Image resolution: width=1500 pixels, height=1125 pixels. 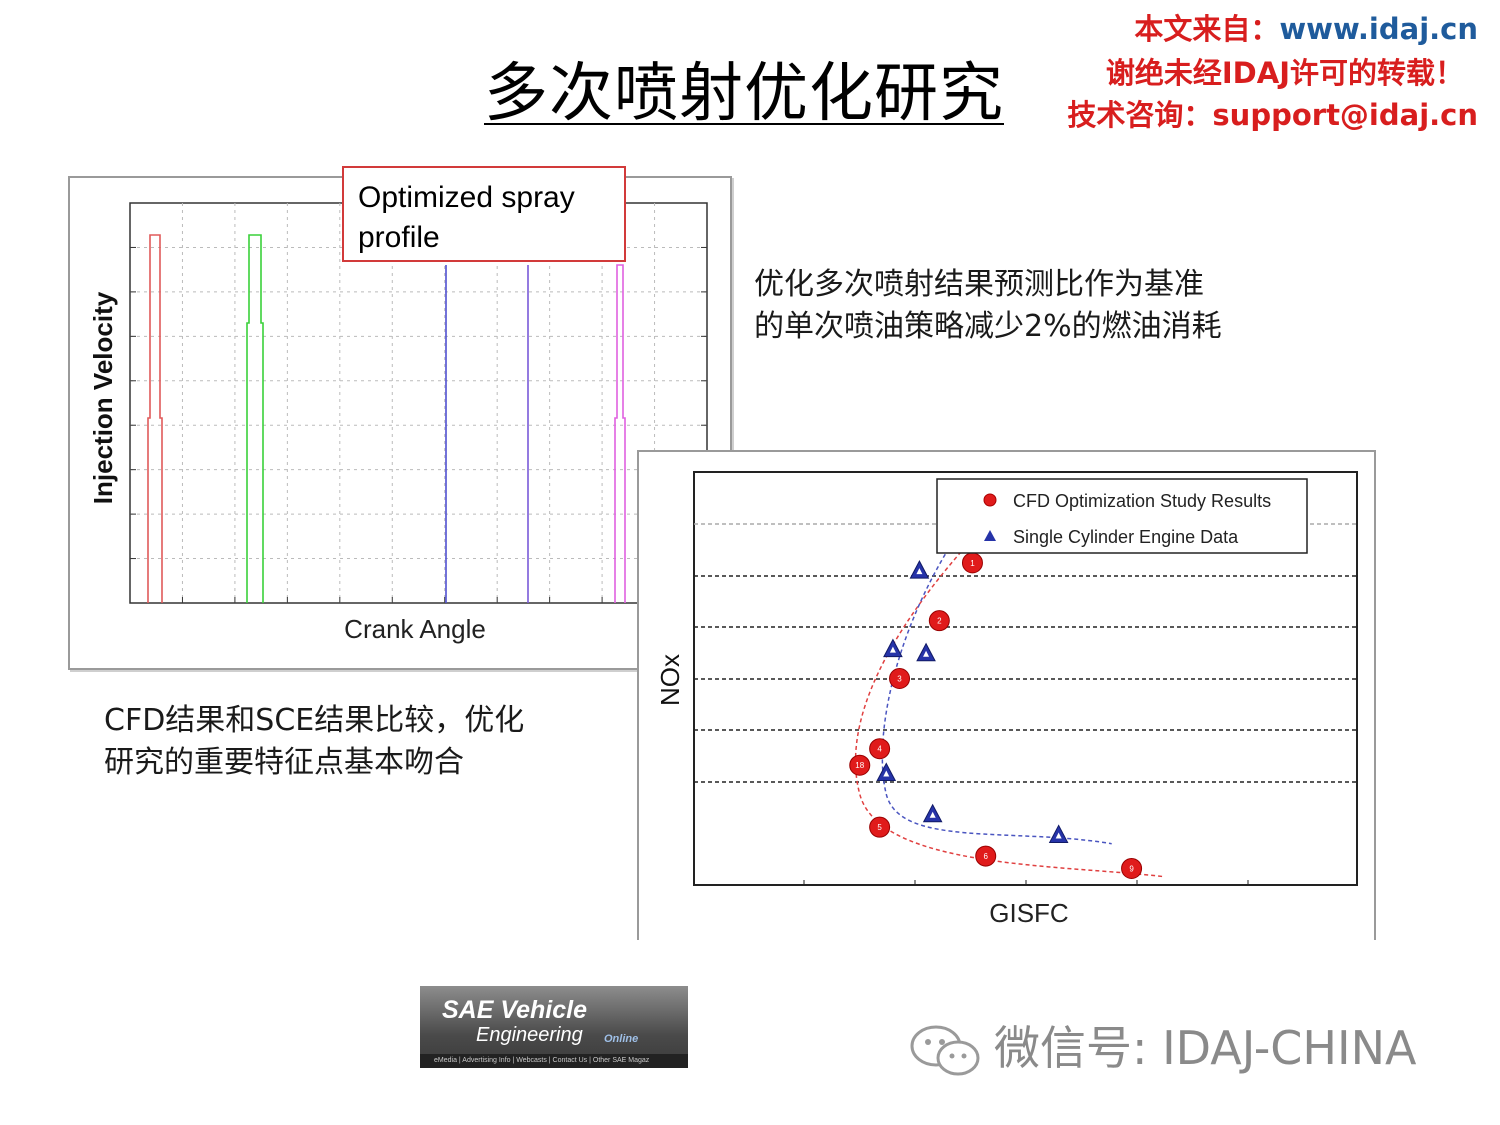 What do you see at coordinates (945, 1050) in the screenshot?
I see `wechat-icon` at bounding box center [945, 1050].